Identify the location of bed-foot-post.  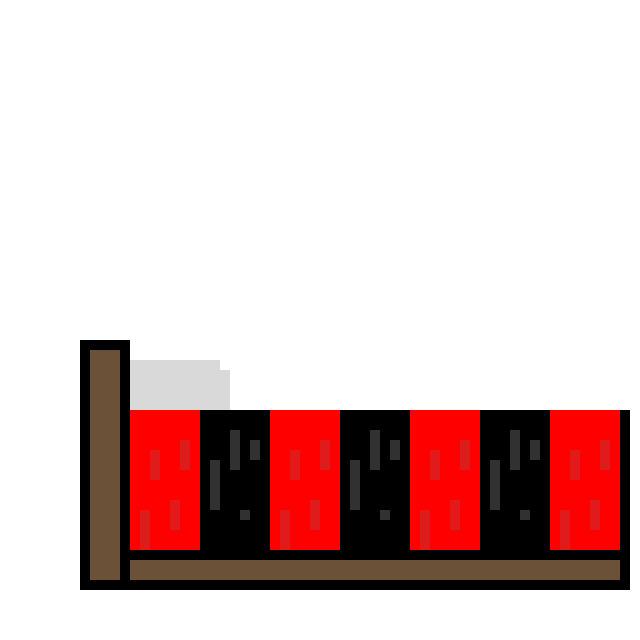
(625, 500).